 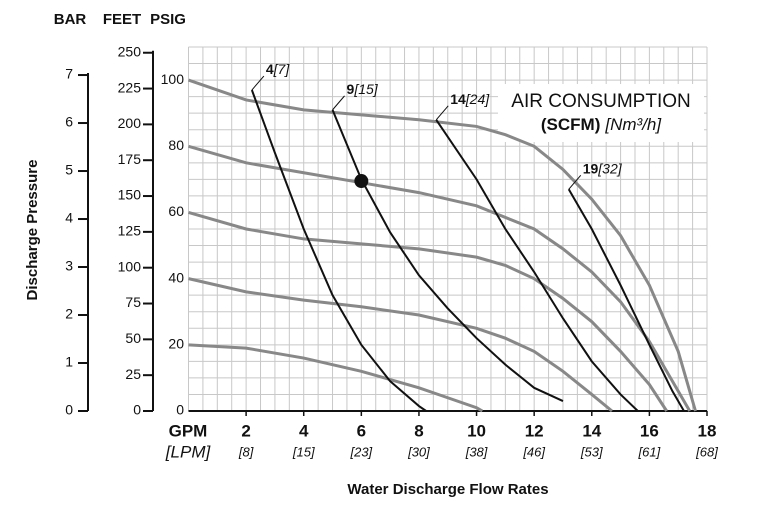 I want to click on bar-tick-label: 7, so click(x=69, y=74).